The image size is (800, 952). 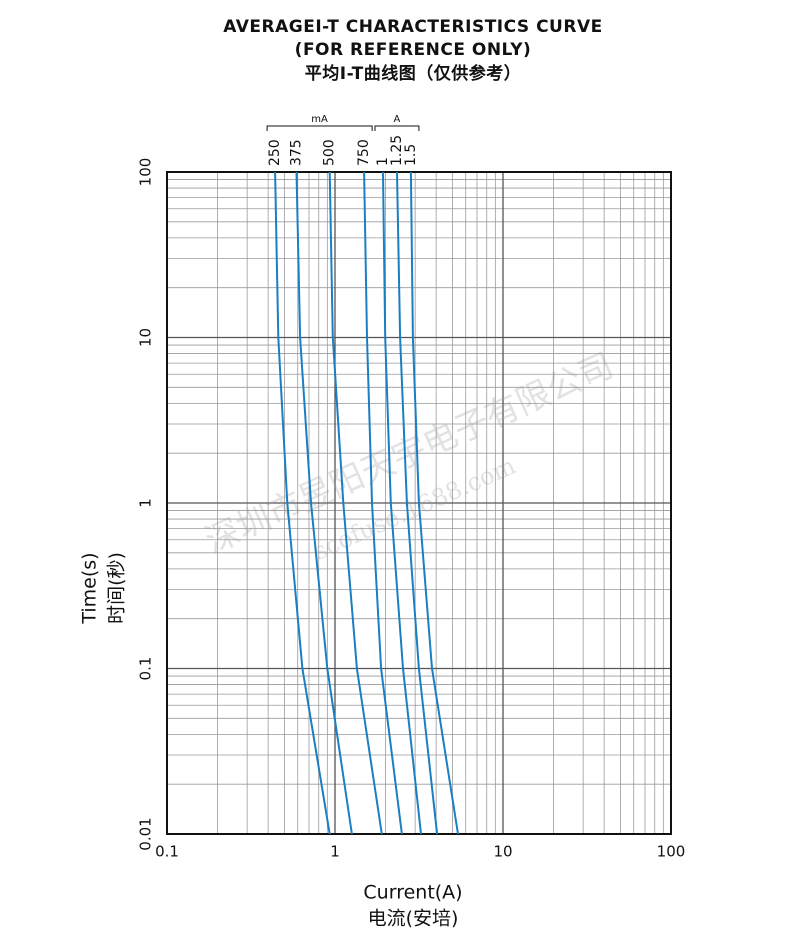 What do you see at coordinates (146, 833) in the screenshot?
I see `y-tick-label: 0.01` at bounding box center [146, 833].